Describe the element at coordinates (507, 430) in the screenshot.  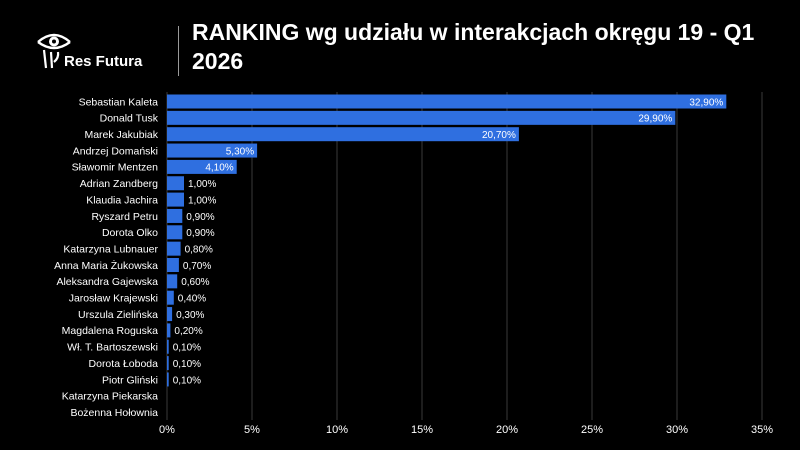
I see `x-tick-label: 20%` at that location.